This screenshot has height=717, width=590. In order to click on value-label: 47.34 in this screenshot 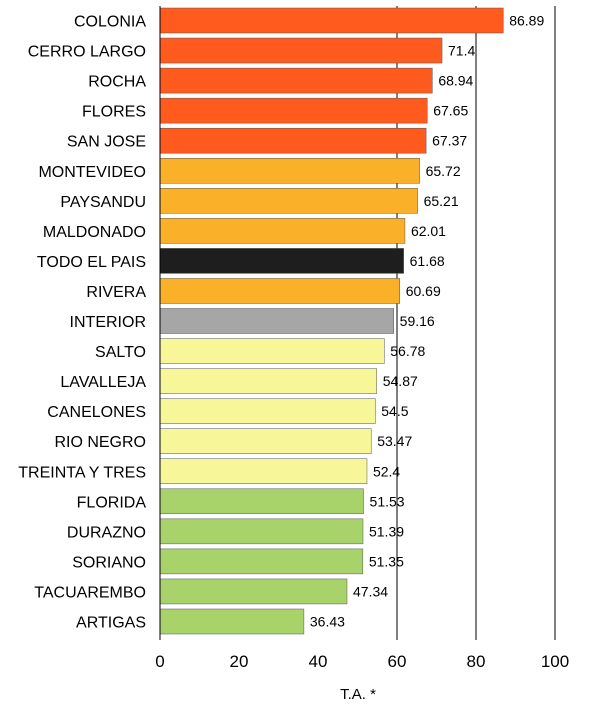, I will do `click(370, 591)`.